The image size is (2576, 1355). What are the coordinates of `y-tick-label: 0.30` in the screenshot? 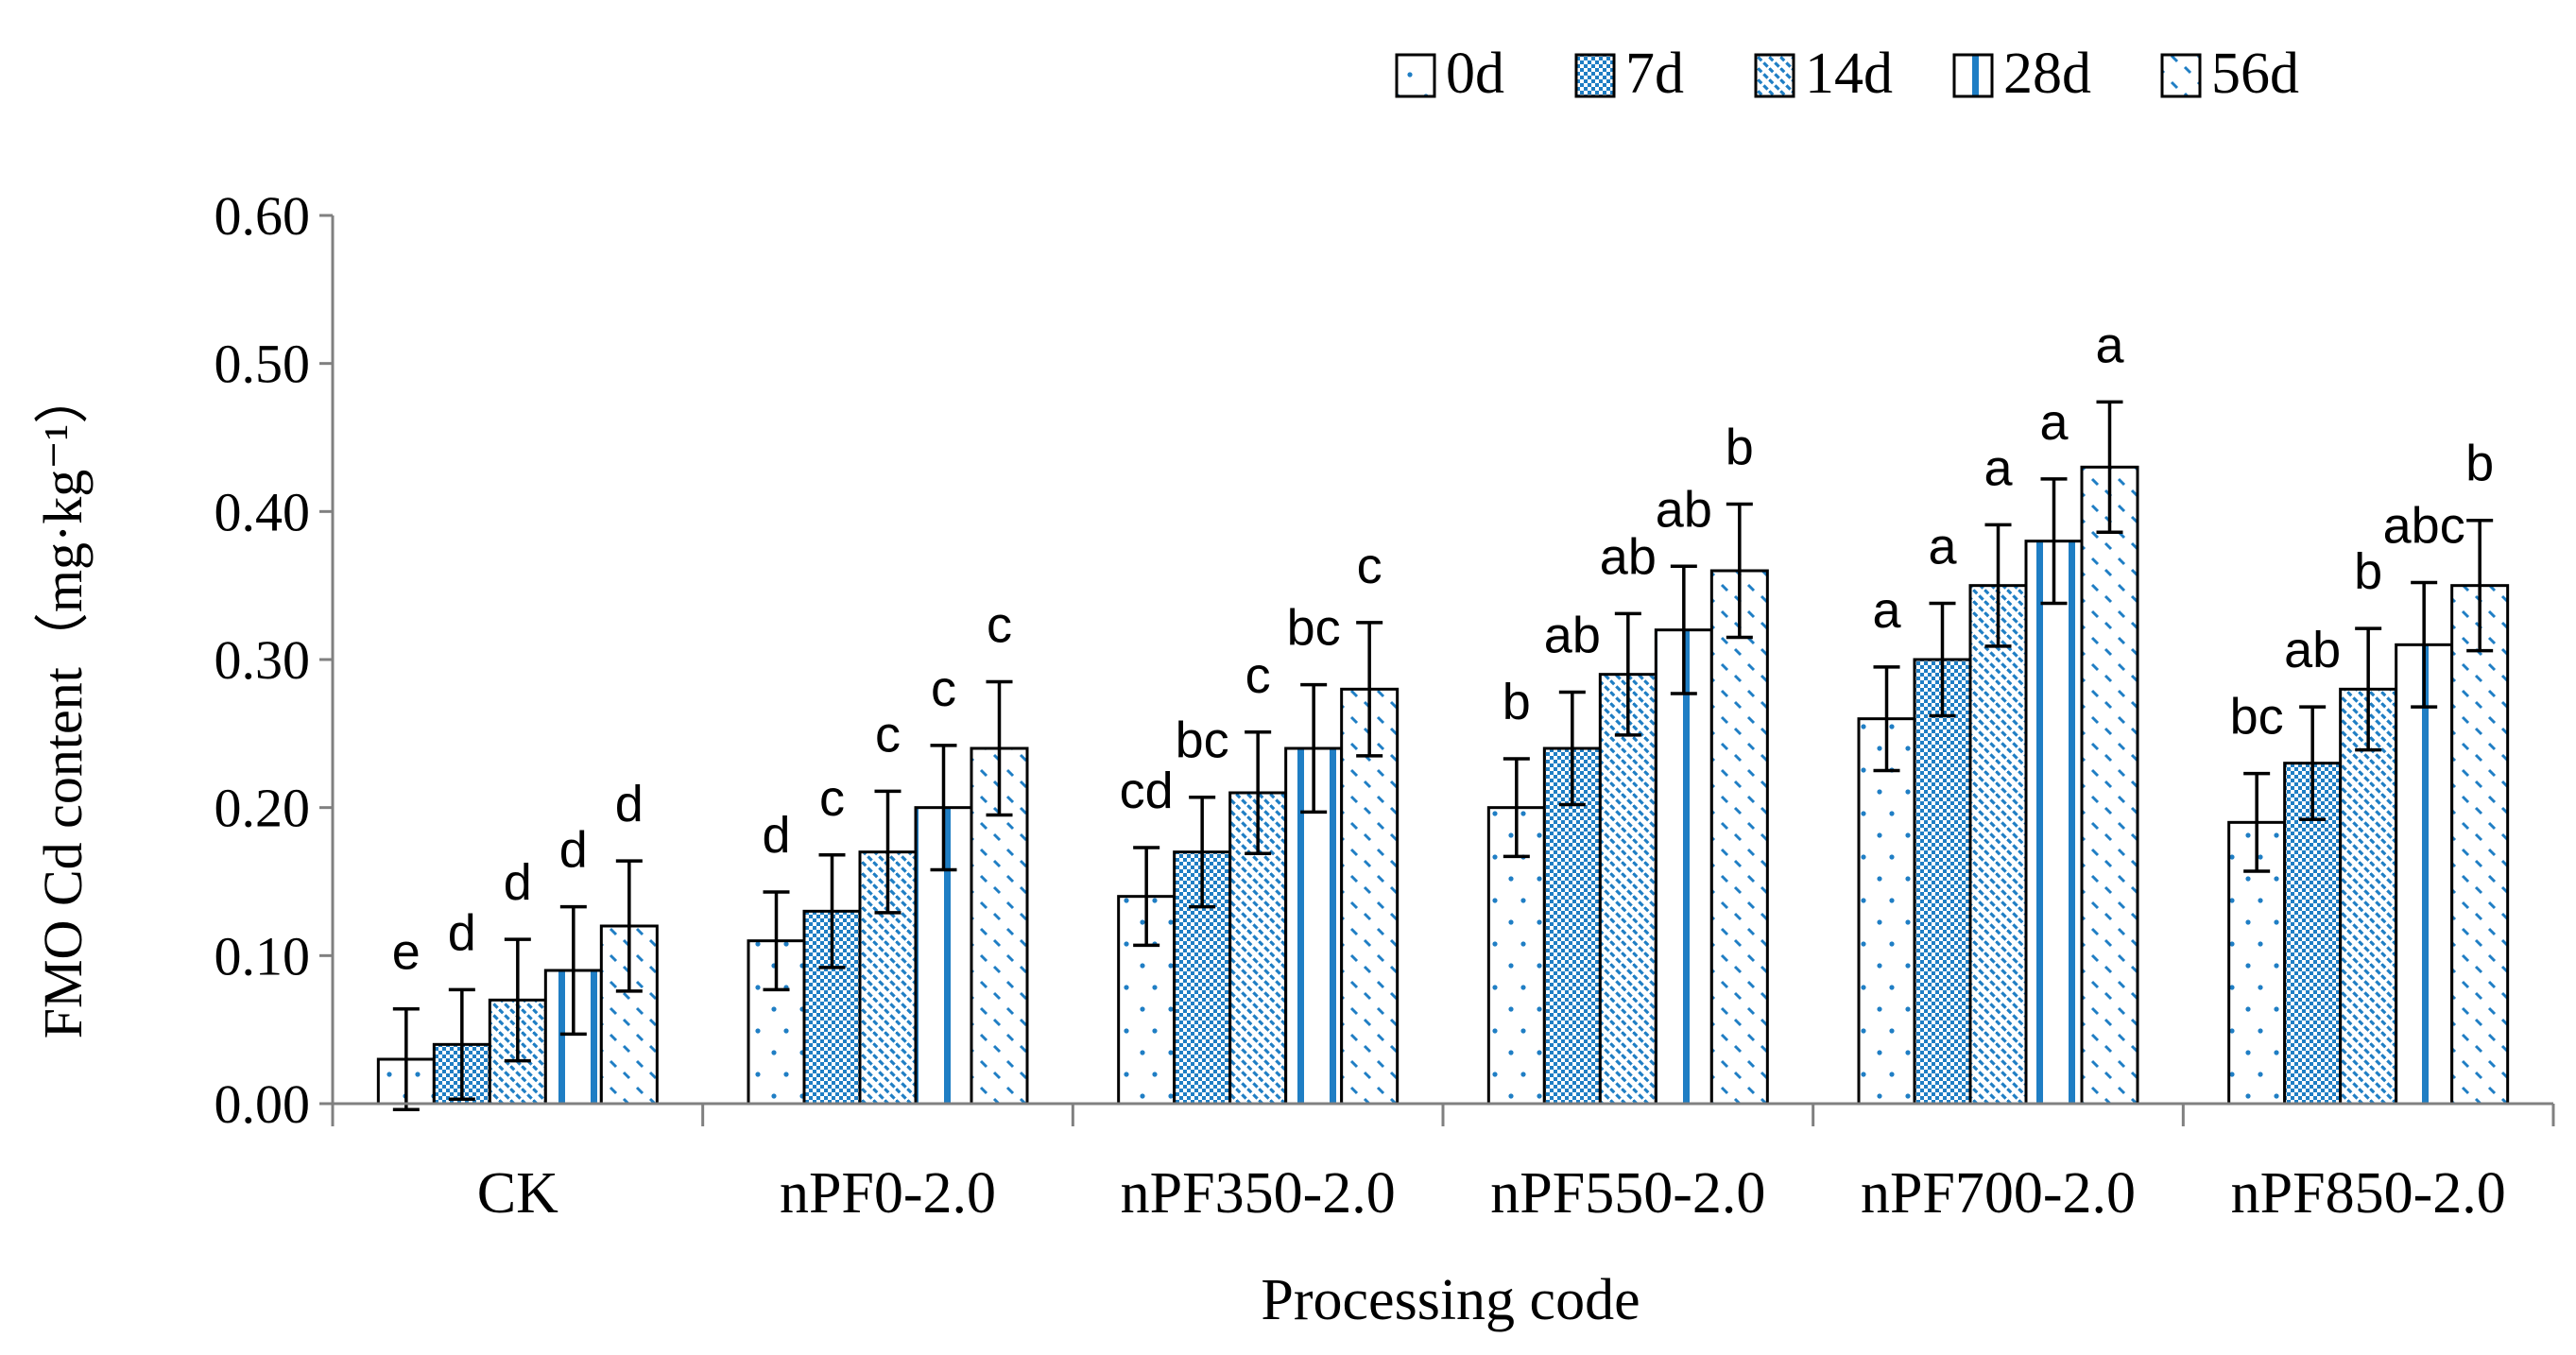 It's located at (263, 660).